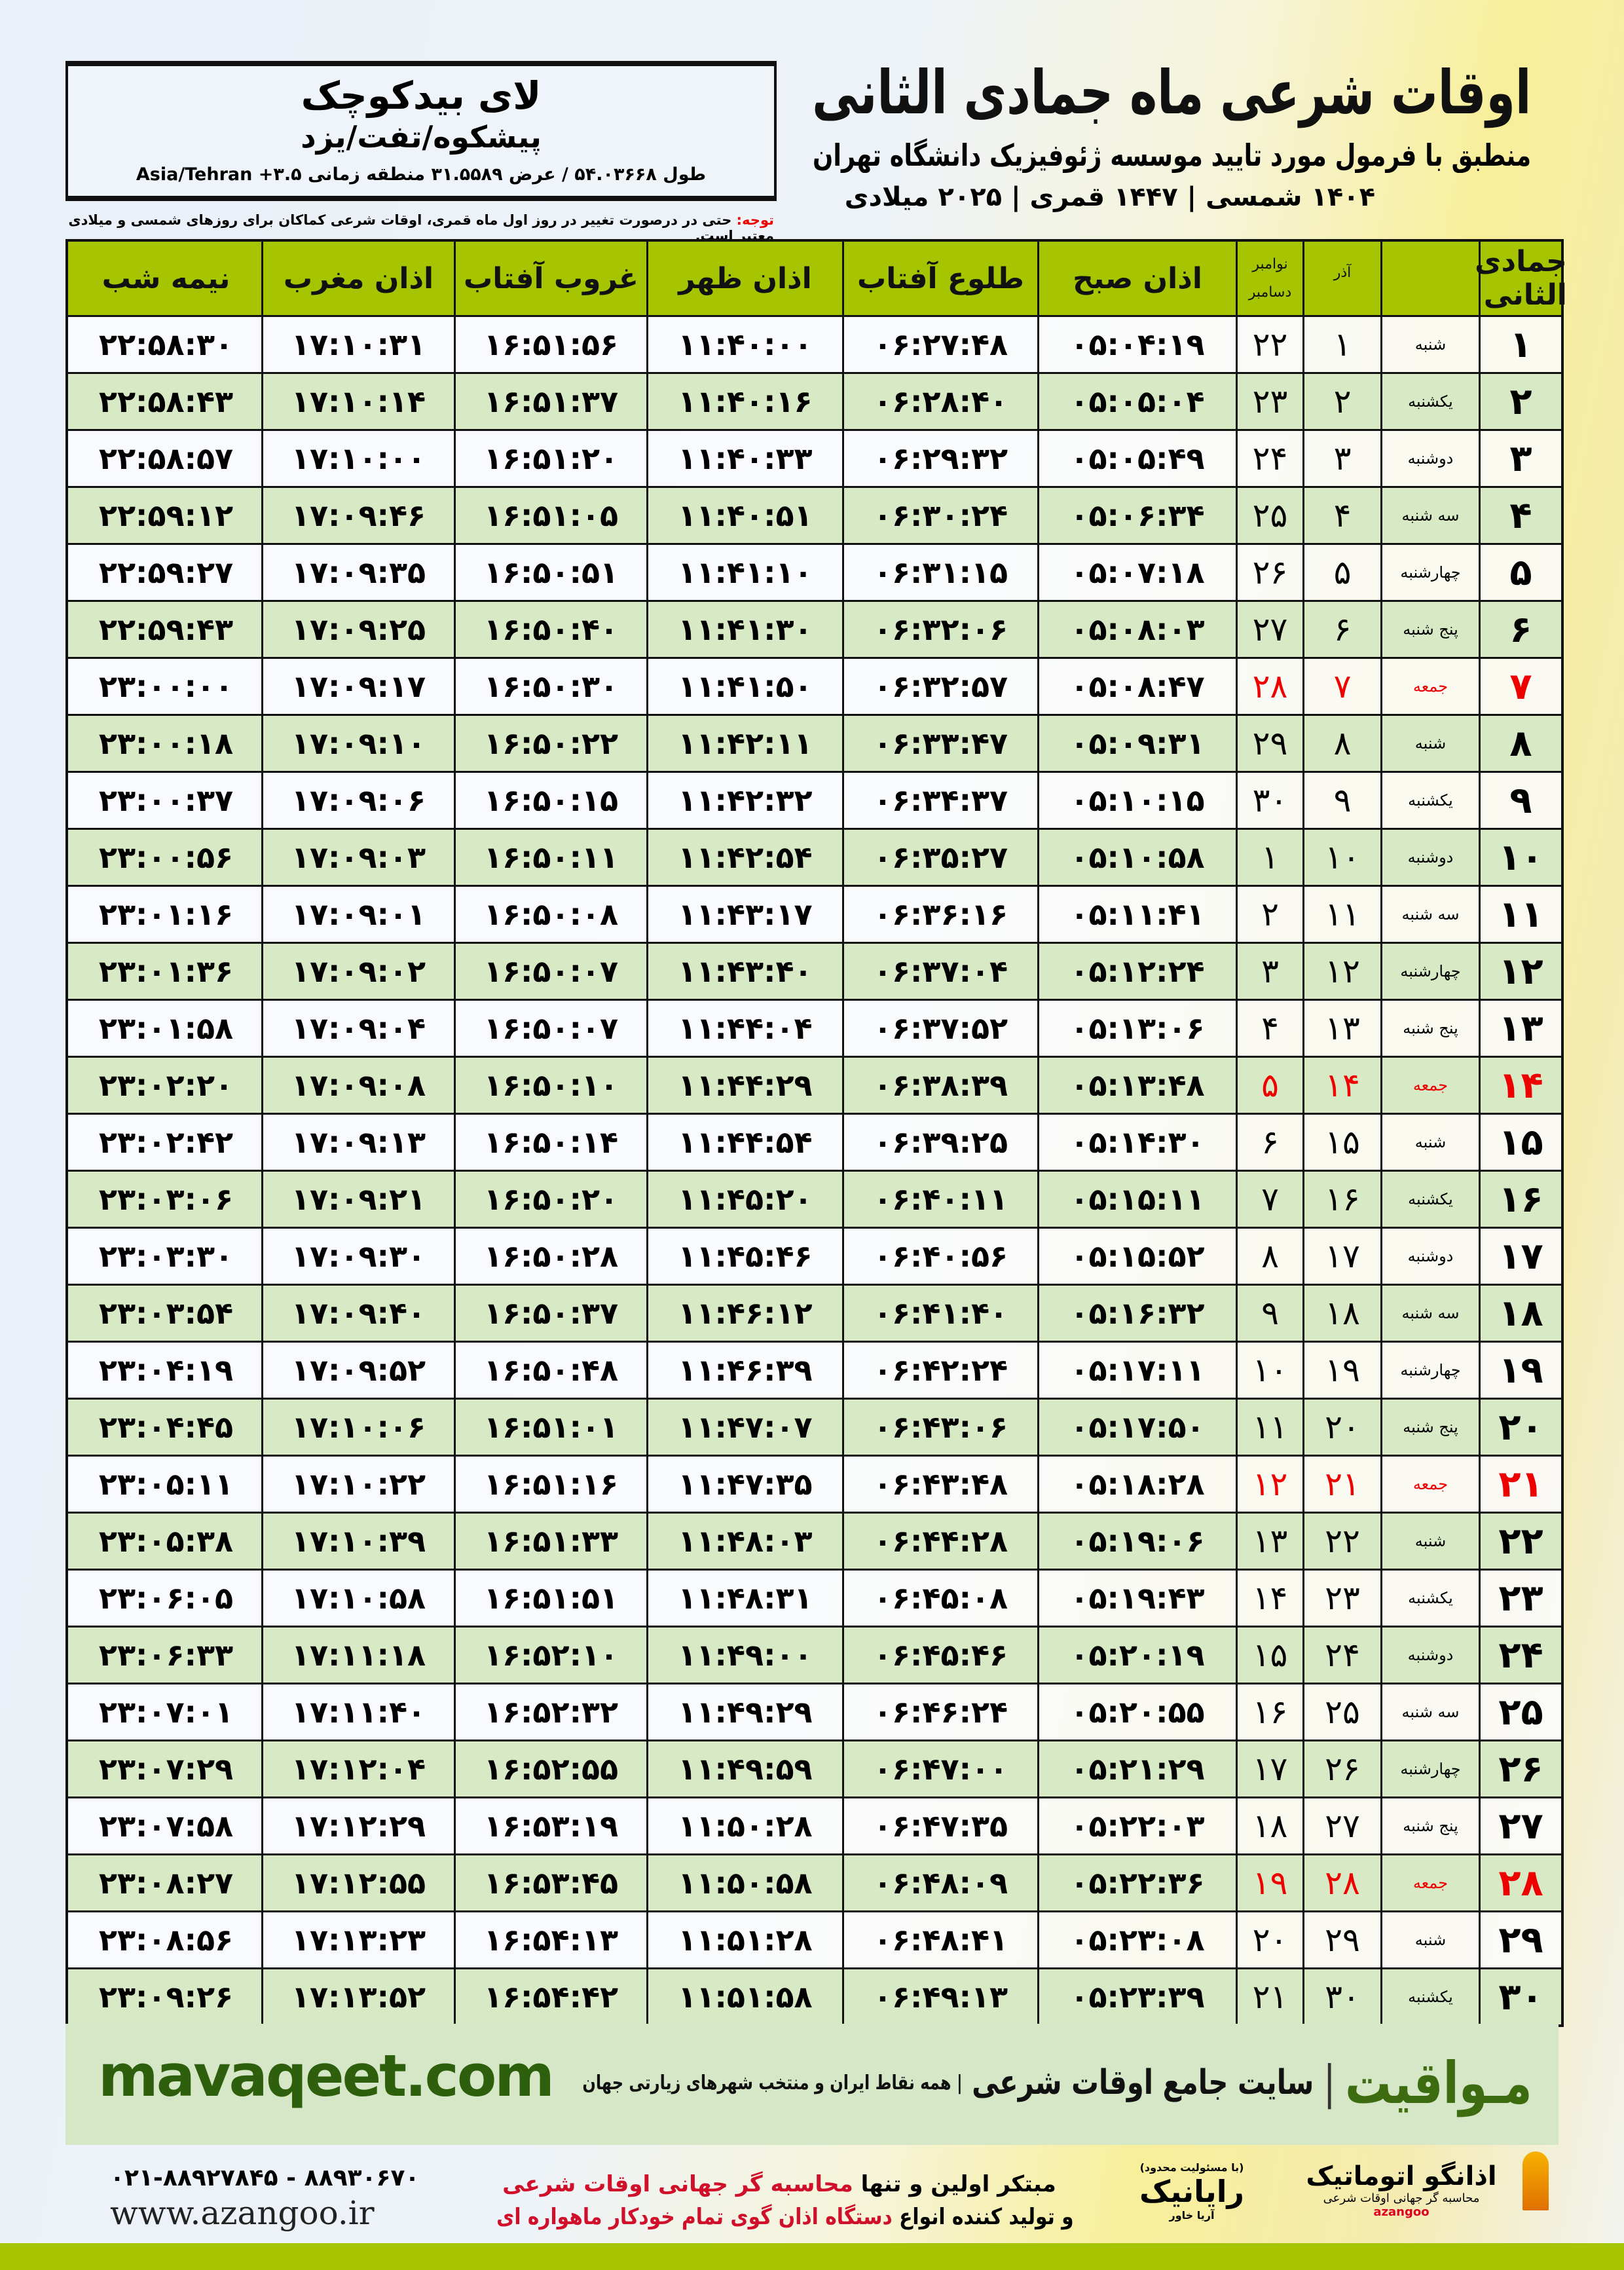 The height and width of the screenshot is (2270, 1624). What do you see at coordinates (1136, 278) in the screenshot?
I see `header-sobh: اذان صبح` at bounding box center [1136, 278].